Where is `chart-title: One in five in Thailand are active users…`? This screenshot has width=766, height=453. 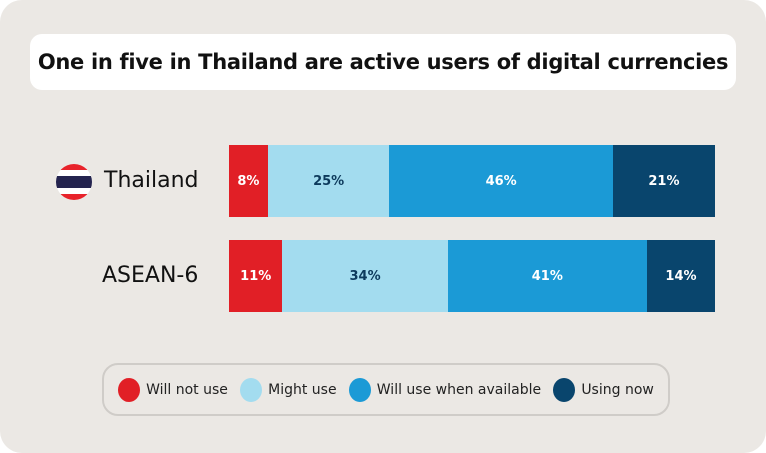
chart-title: One in five in Thailand are active users… is located at coordinates (383, 62).